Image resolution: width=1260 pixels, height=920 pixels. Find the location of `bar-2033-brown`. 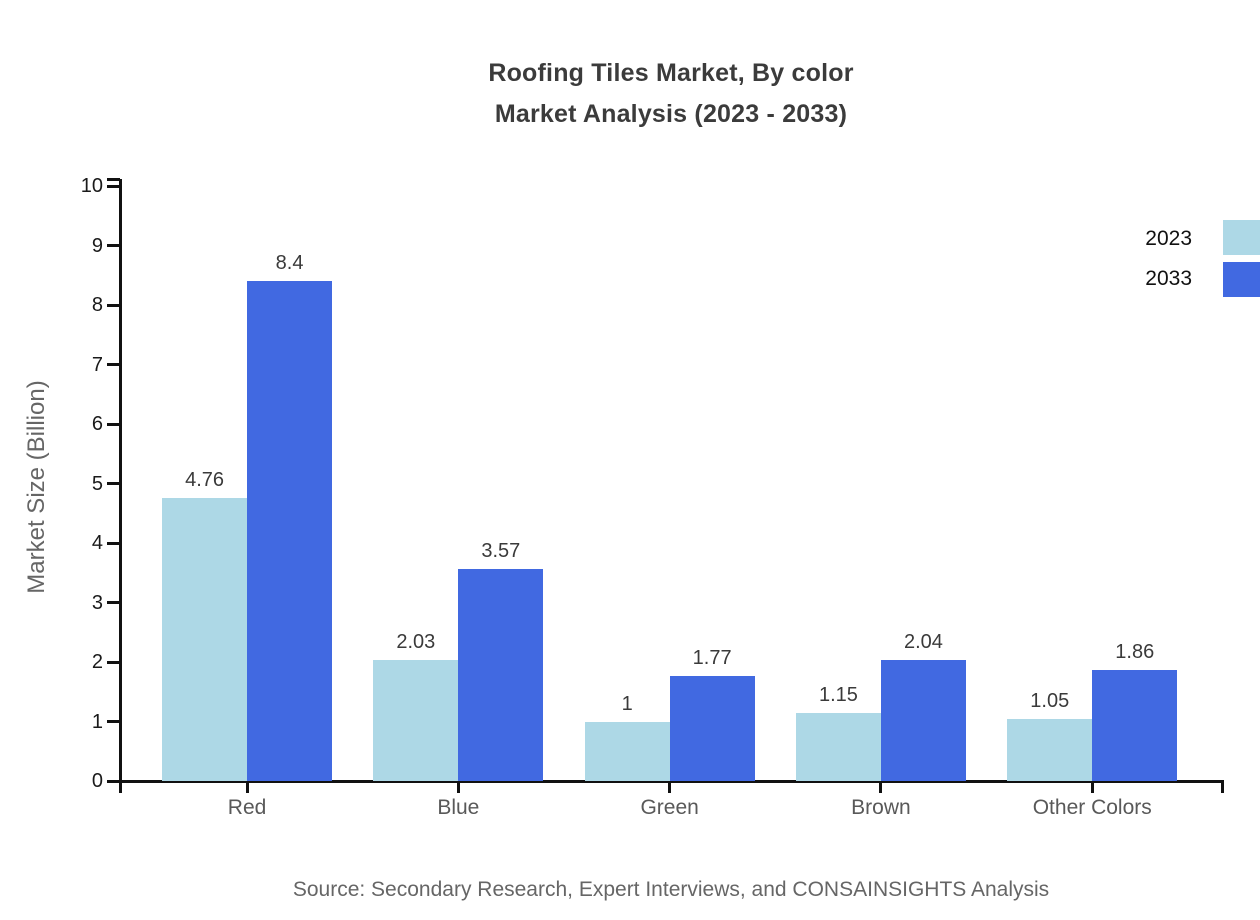

bar-2033-brown is located at coordinates (923, 720).